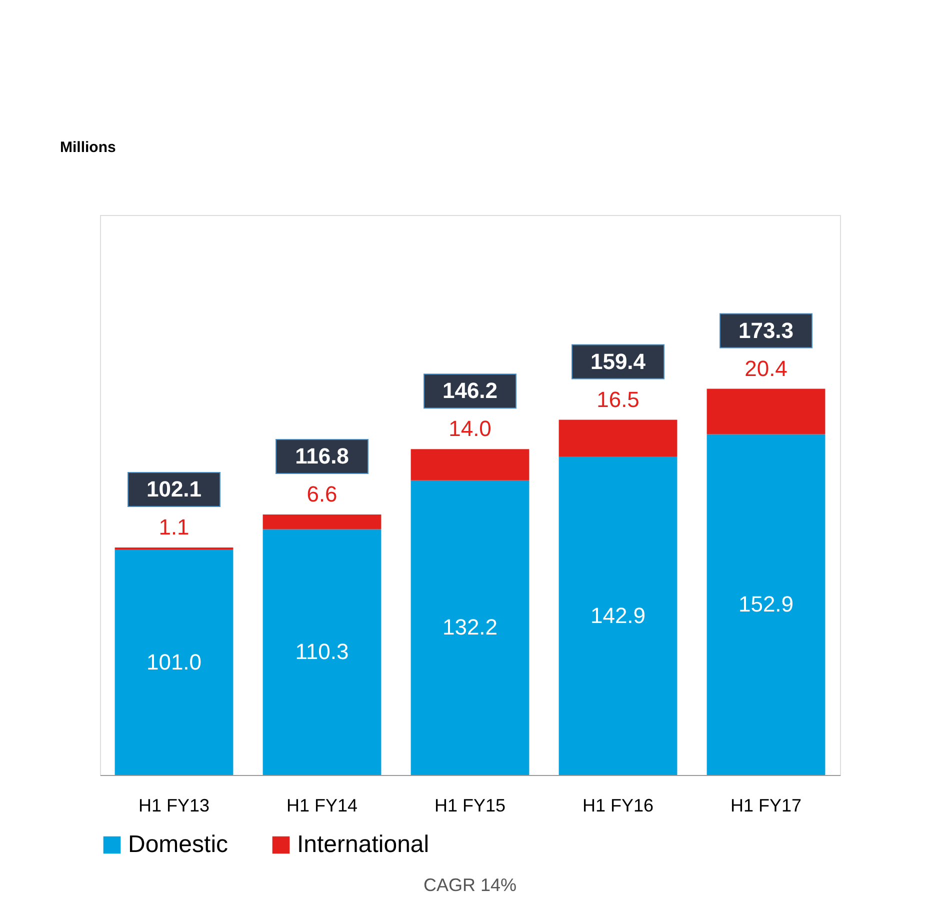 Image resolution: width=927 pixels, height=917 pixels. What do you see at coordinates (363, 844) in the screenshot?
I see `legend-label: International` at bounding box center [363, 844].